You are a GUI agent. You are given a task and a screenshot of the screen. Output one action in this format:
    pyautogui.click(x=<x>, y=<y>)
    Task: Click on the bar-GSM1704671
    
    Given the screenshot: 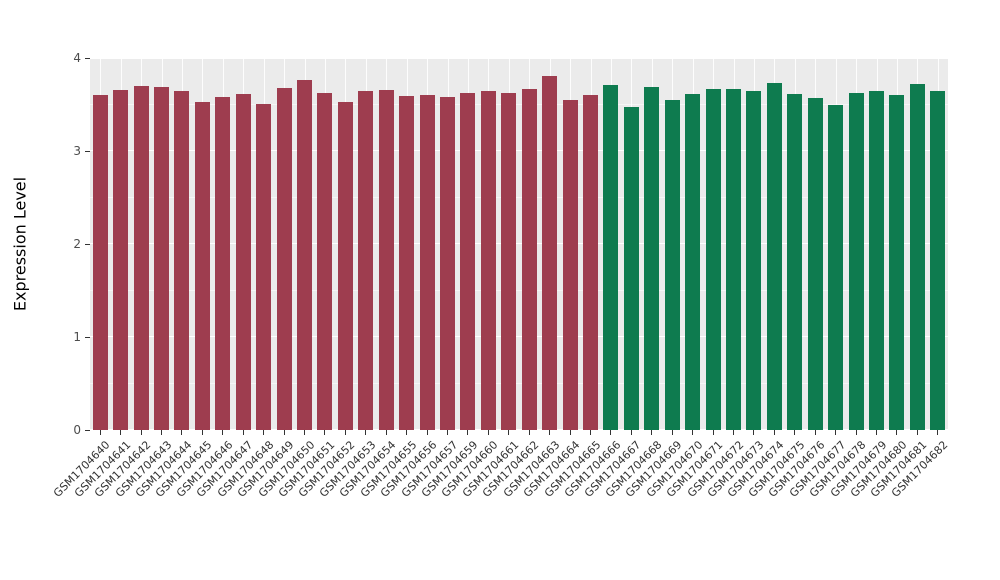 What is the action you would take?
    pyautogui.click(x=713, y=259)
    